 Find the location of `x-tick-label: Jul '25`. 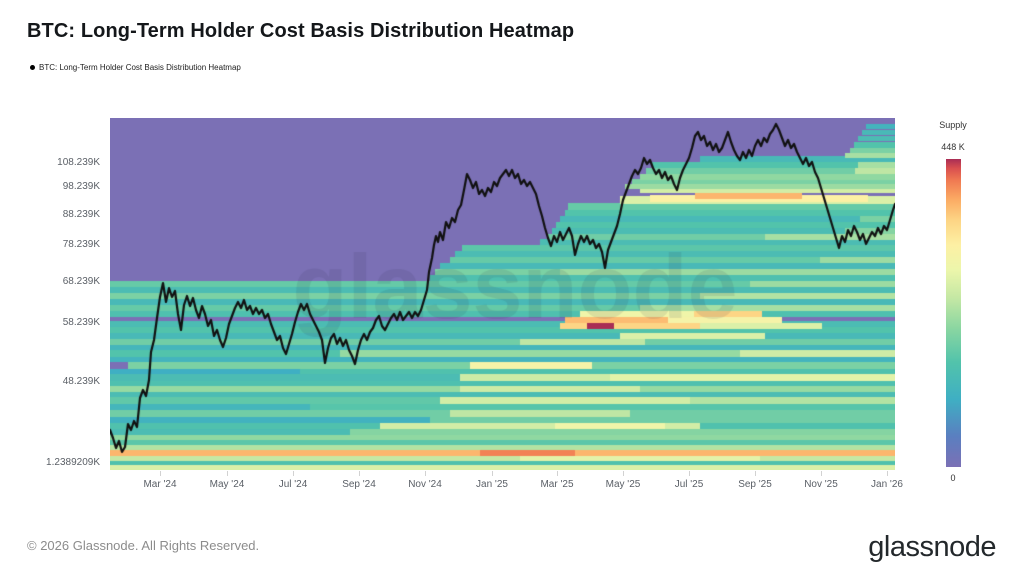

x-tick-label: Jul '25 is located at coordinates (689, 484).